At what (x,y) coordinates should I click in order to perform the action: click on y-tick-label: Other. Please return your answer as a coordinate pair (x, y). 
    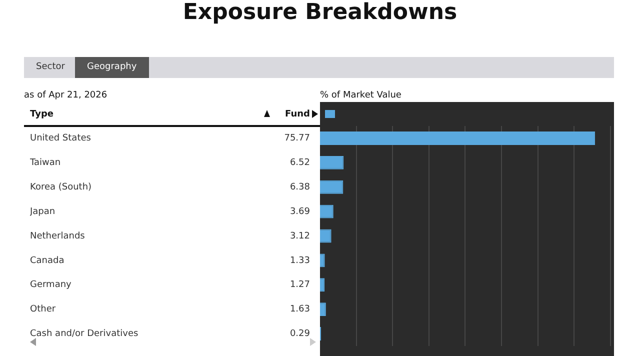
    Looking at the image, I should click on (43, 309).